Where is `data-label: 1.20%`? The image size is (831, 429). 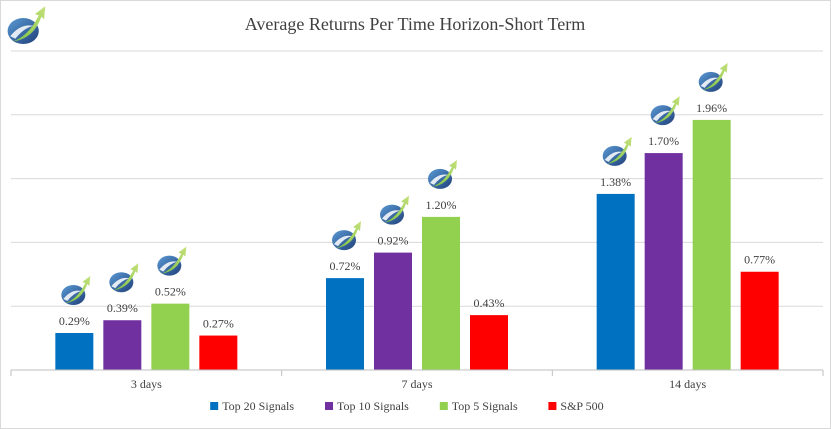 data-label: 1.20% is located at coordinates (441, 205).